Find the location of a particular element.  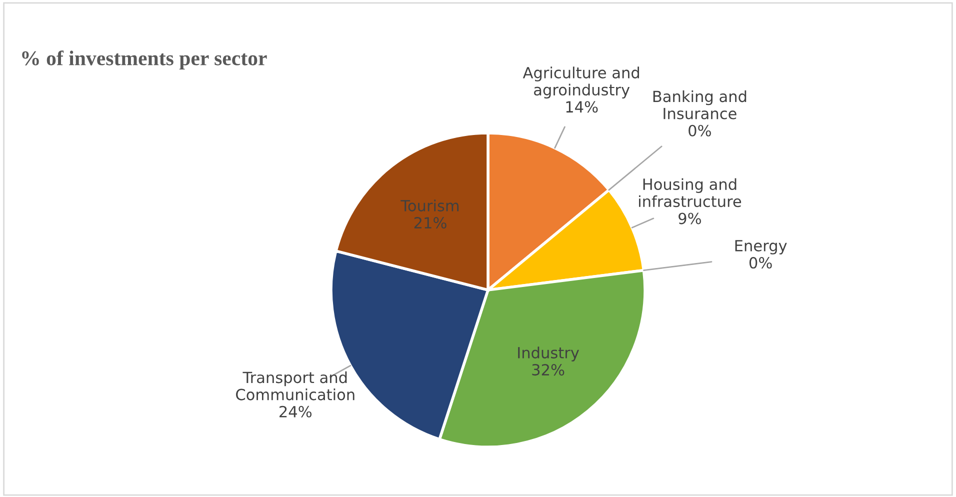

chart-title: % of investments per sector is located at coordinates (144, 60).